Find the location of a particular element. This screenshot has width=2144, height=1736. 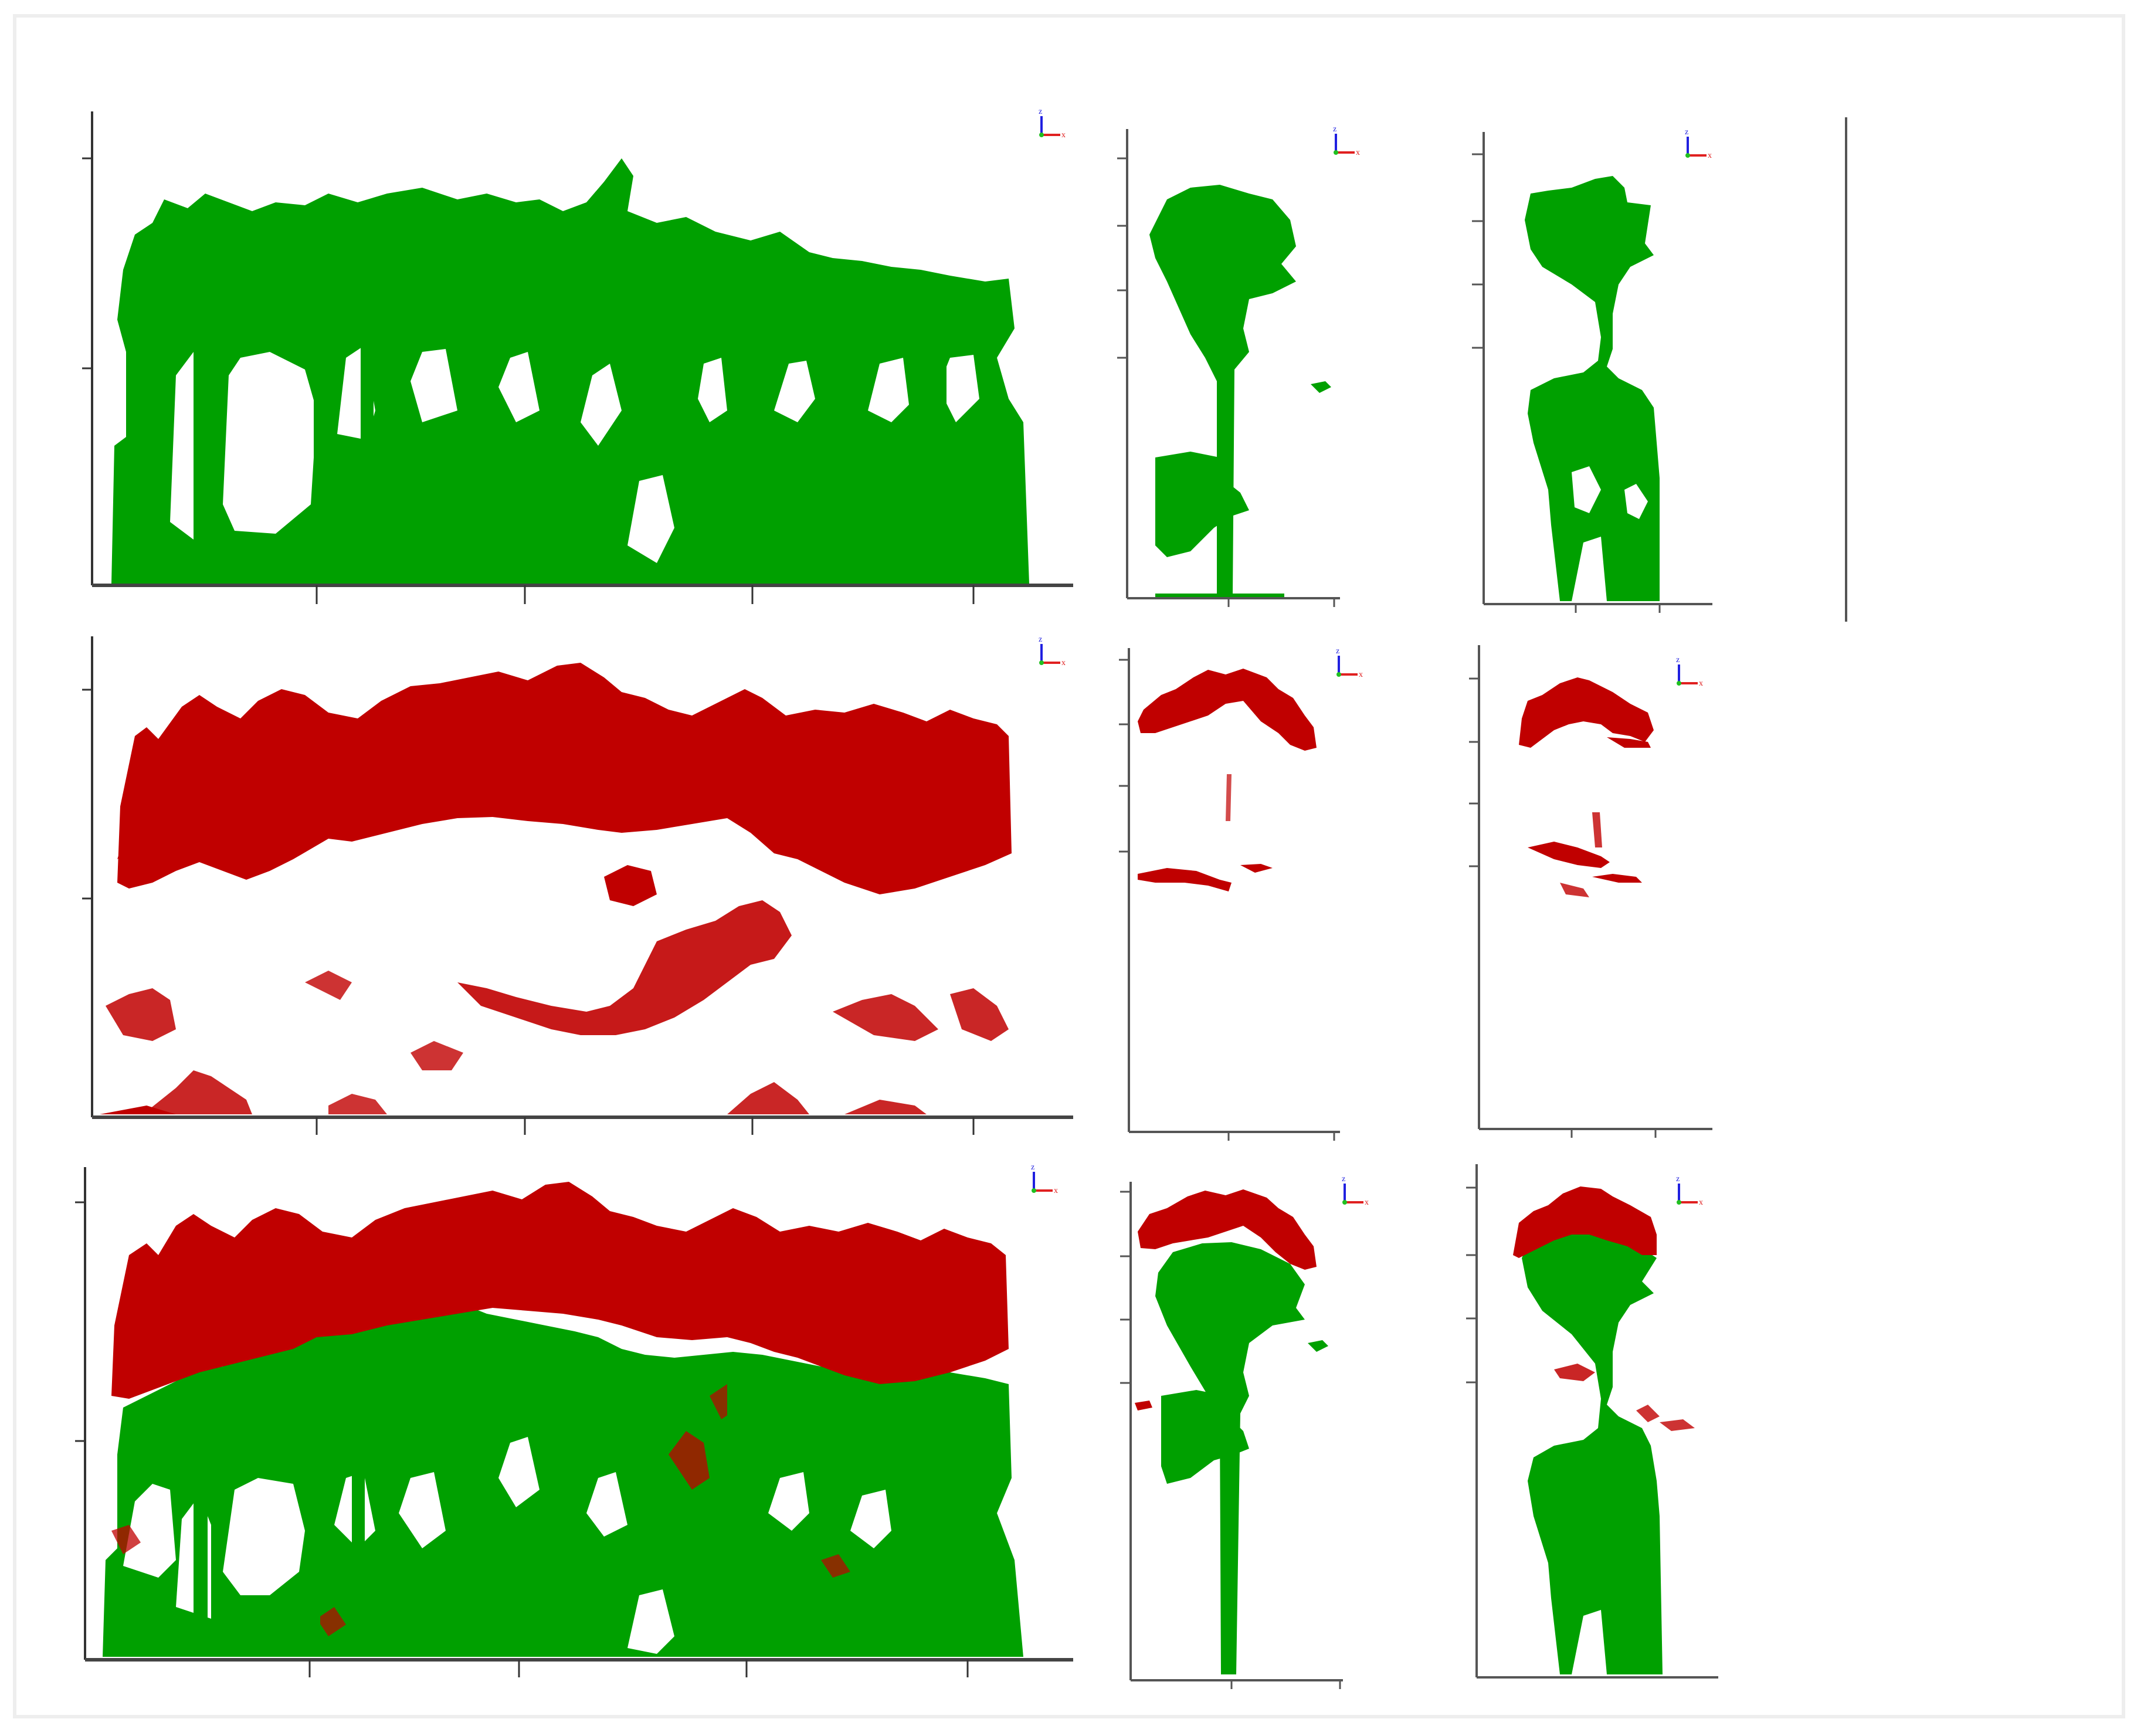

panel-d: z x is located at coordinates (1232, 364).